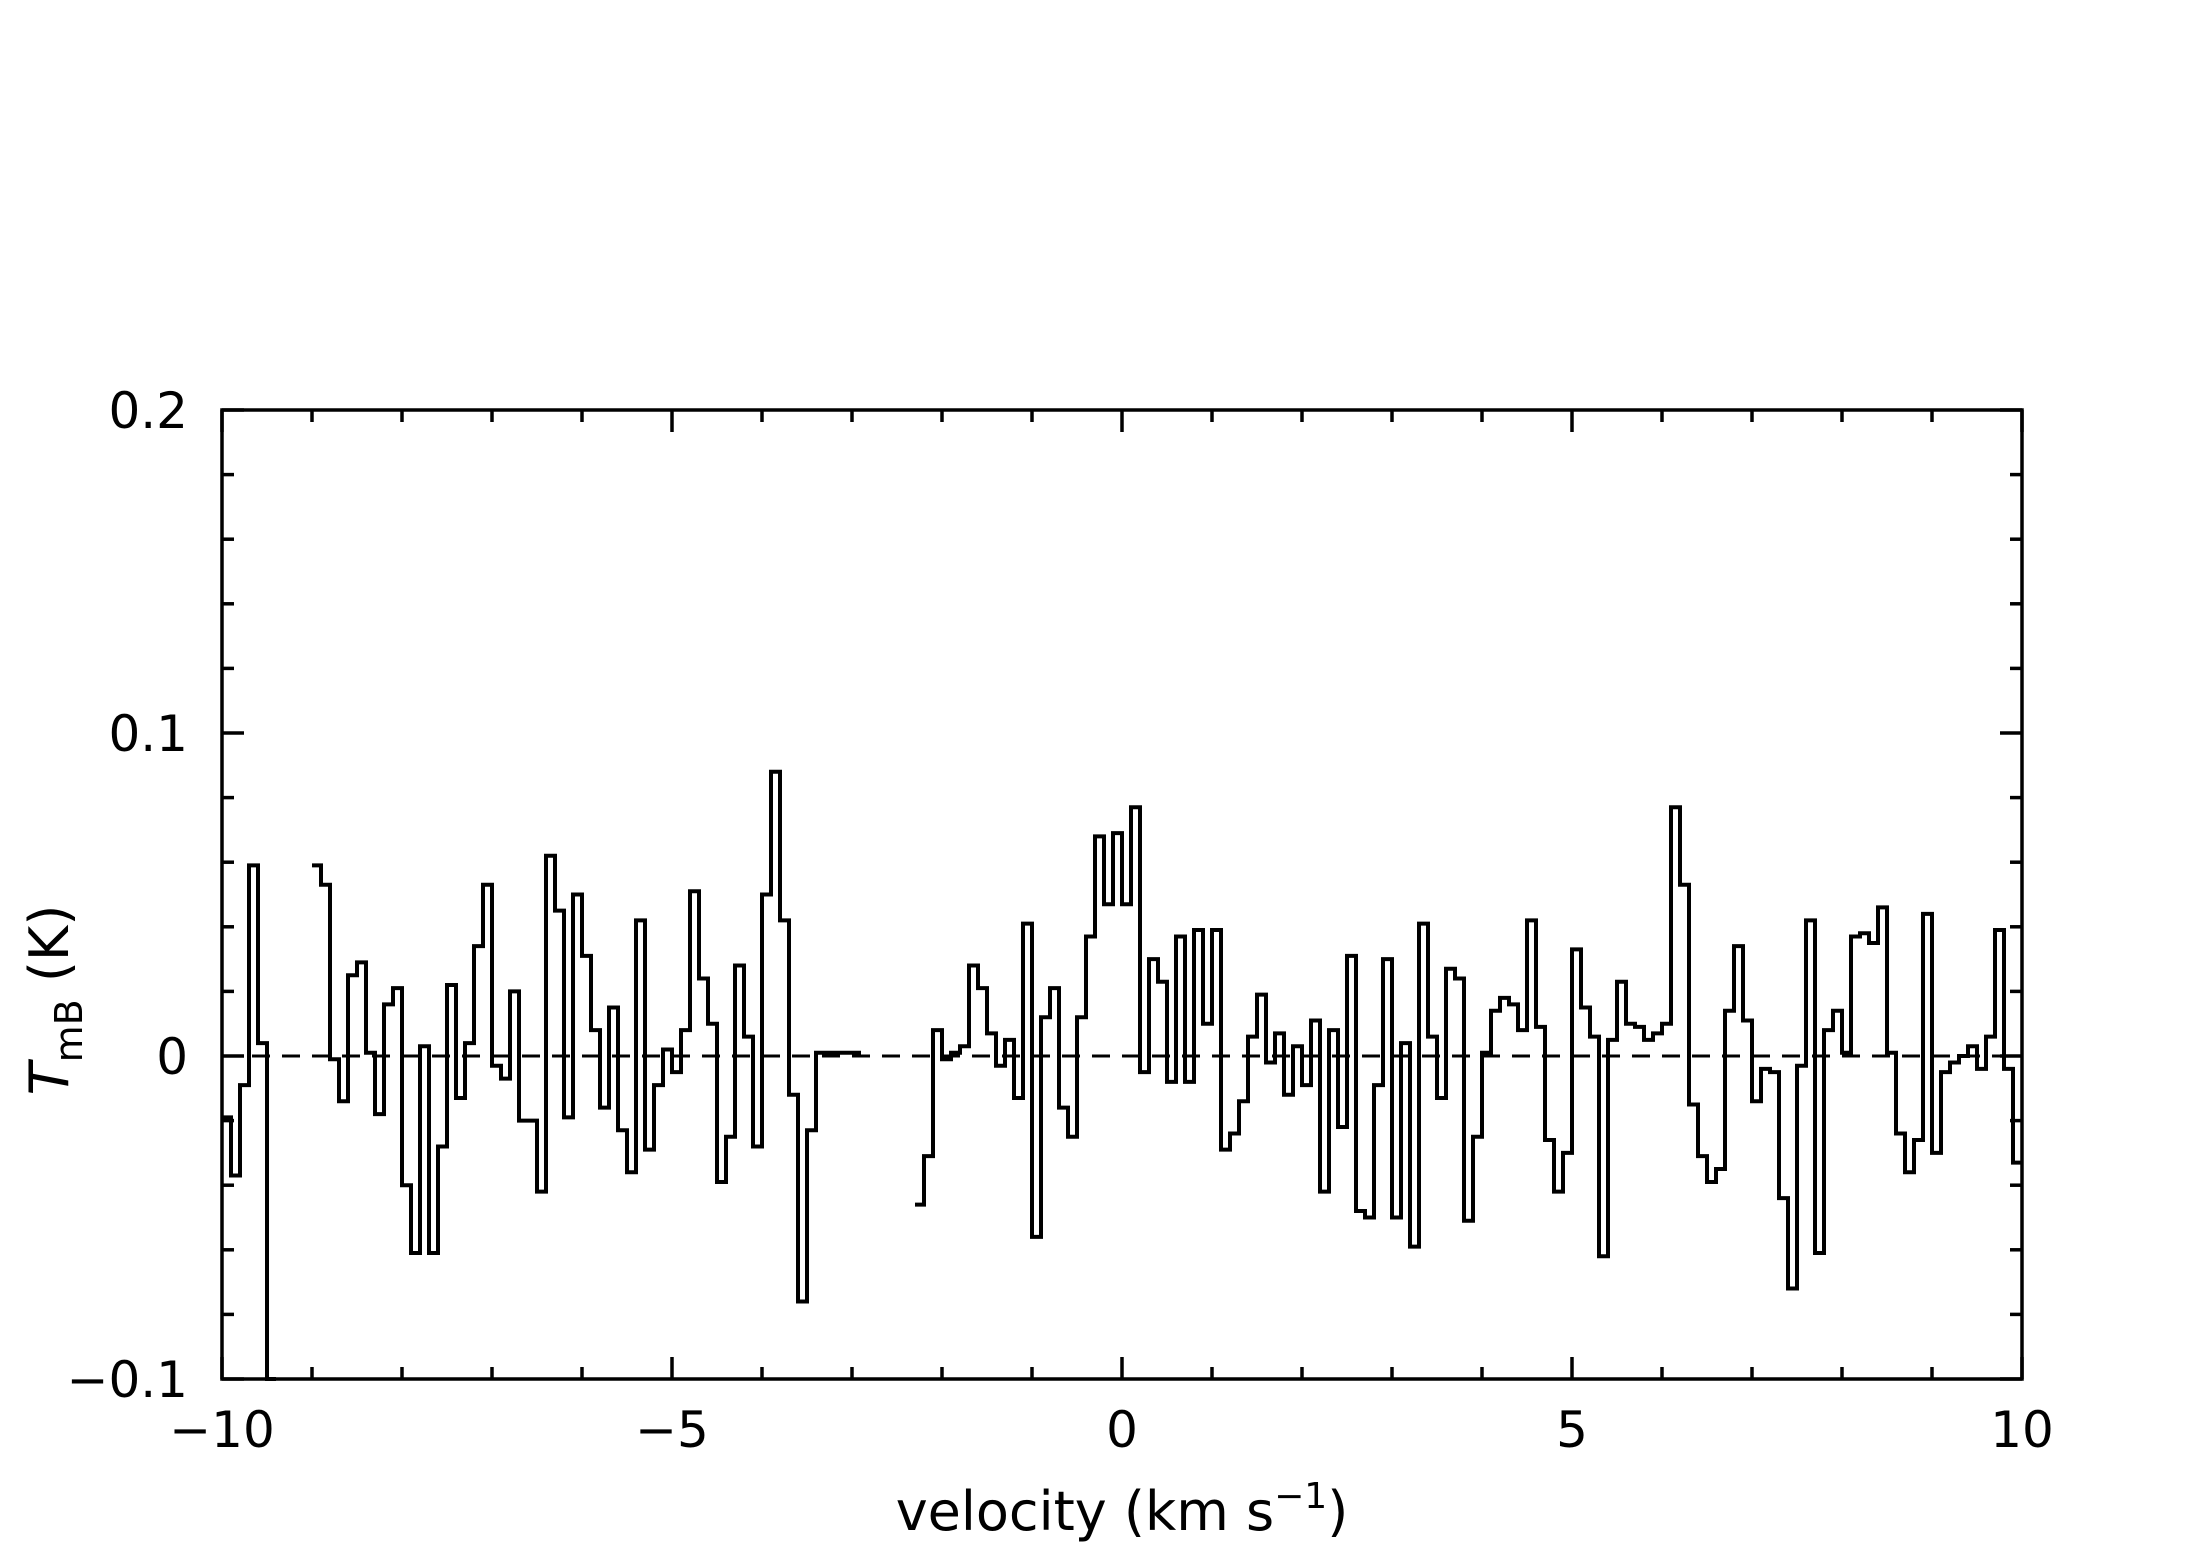  Describe the element at coordinates (672, 1430) in the screenshot. I see `x-tick-label: −5` at that location.